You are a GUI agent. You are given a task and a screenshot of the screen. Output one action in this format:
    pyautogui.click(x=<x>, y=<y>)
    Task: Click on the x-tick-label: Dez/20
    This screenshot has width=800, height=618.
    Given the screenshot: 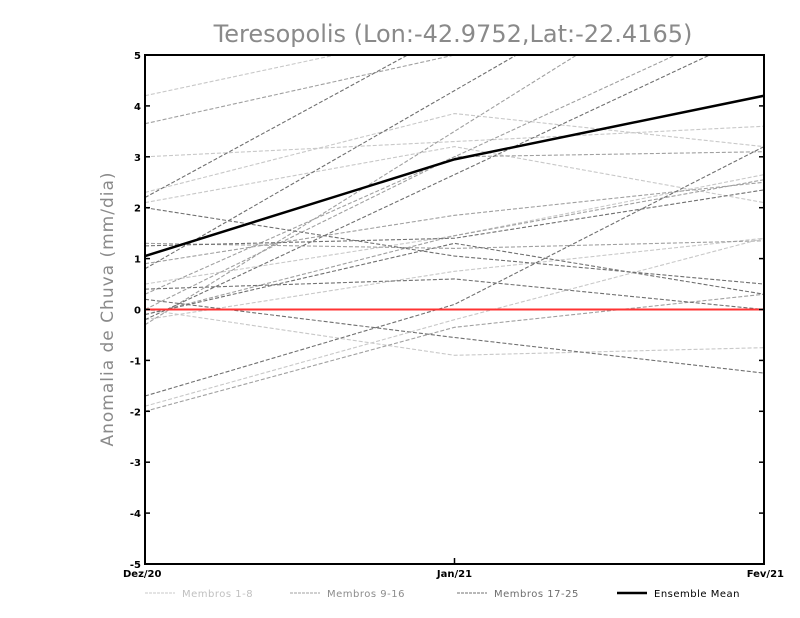 What is the action you would take?
    pyautogui.click(x=142, y=574)
    